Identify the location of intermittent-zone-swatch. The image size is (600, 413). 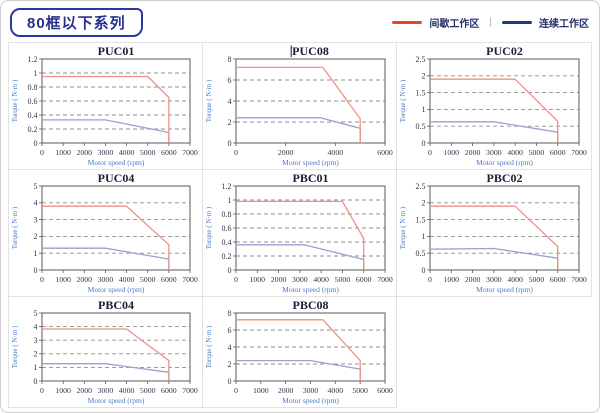
(407, 22).